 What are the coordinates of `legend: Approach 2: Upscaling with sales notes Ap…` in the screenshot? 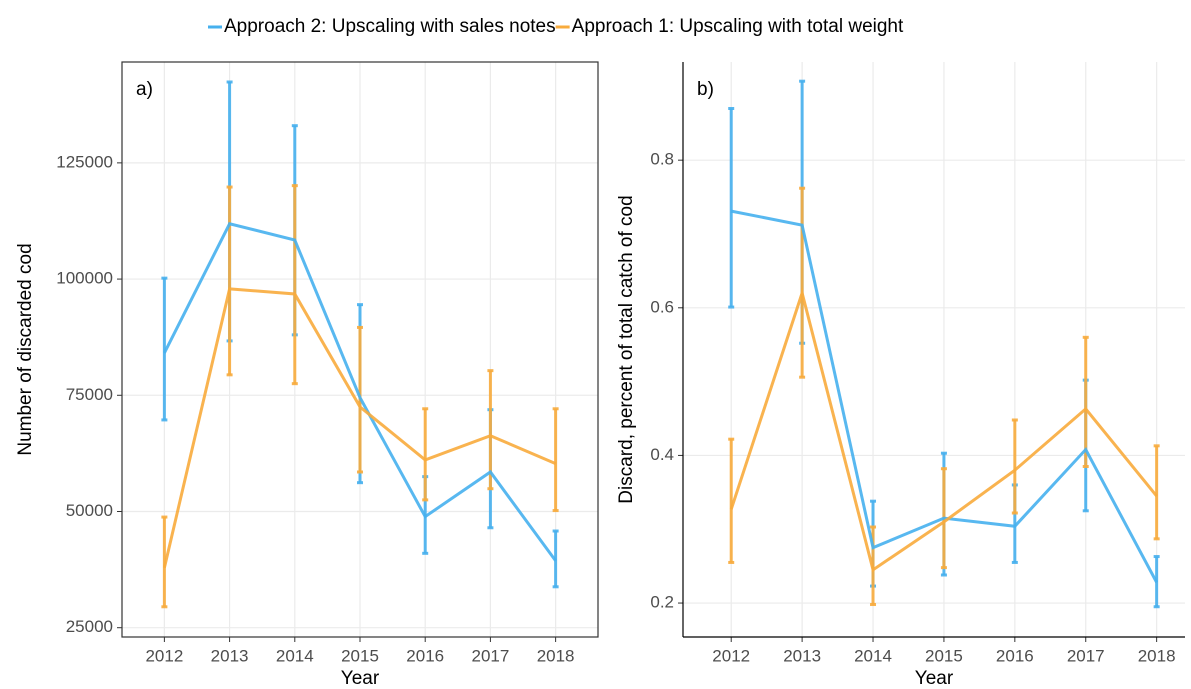 It's located at (556, 26).